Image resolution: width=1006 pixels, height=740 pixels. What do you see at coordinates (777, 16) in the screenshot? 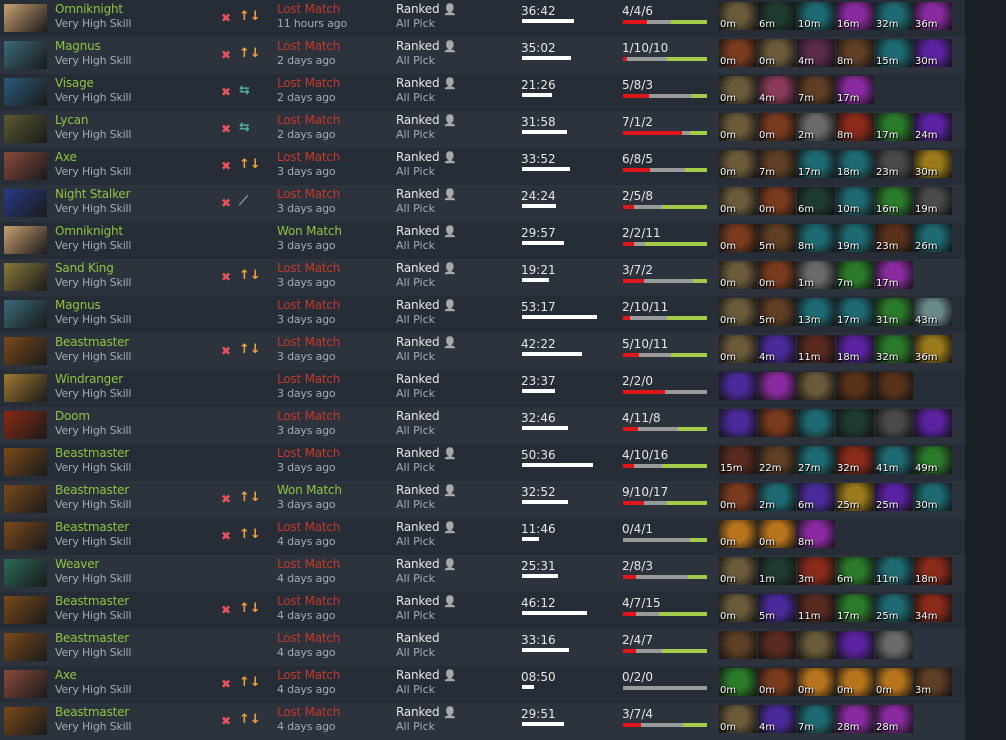
I see `magic-stick-icon: 6m` at bounding box center [777, 16].